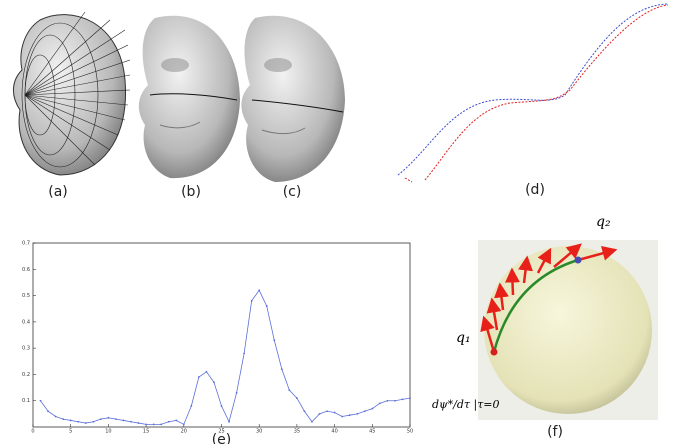 The width and height of the screenshot is (681, 444). I want to click on y-tick-label: 0.4, so click(26, 322).